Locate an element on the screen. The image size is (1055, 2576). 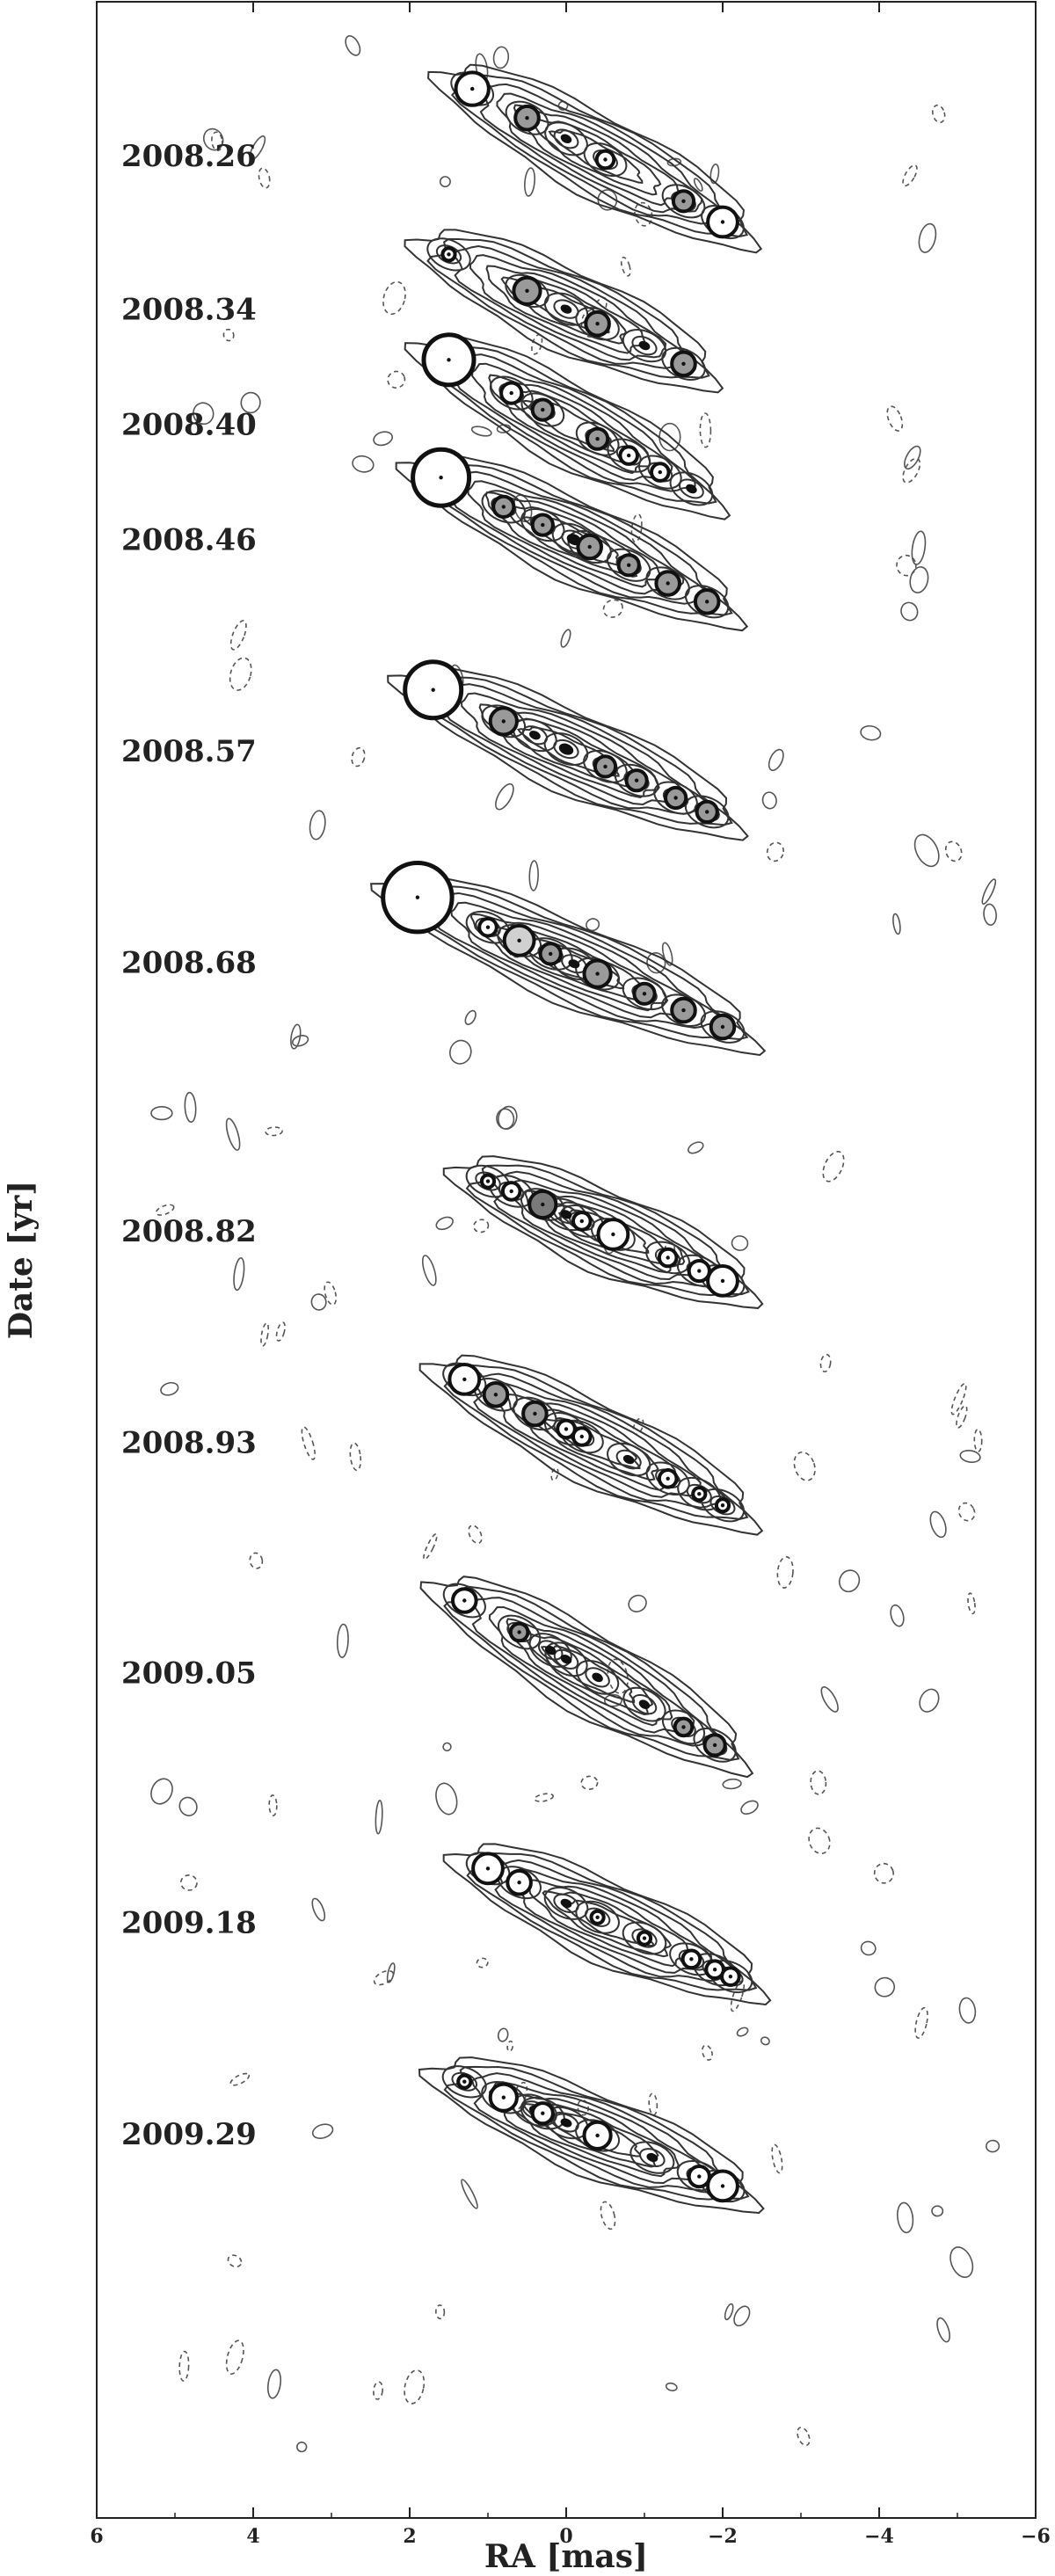
x-tick-label: 0 is located at coordinates (565, 2536).